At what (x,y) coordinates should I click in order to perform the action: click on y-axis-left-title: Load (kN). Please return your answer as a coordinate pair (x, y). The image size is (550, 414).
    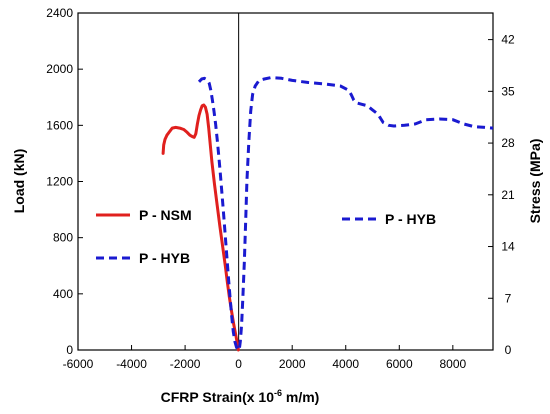
    Looking at the image, I should click on (19, 181).